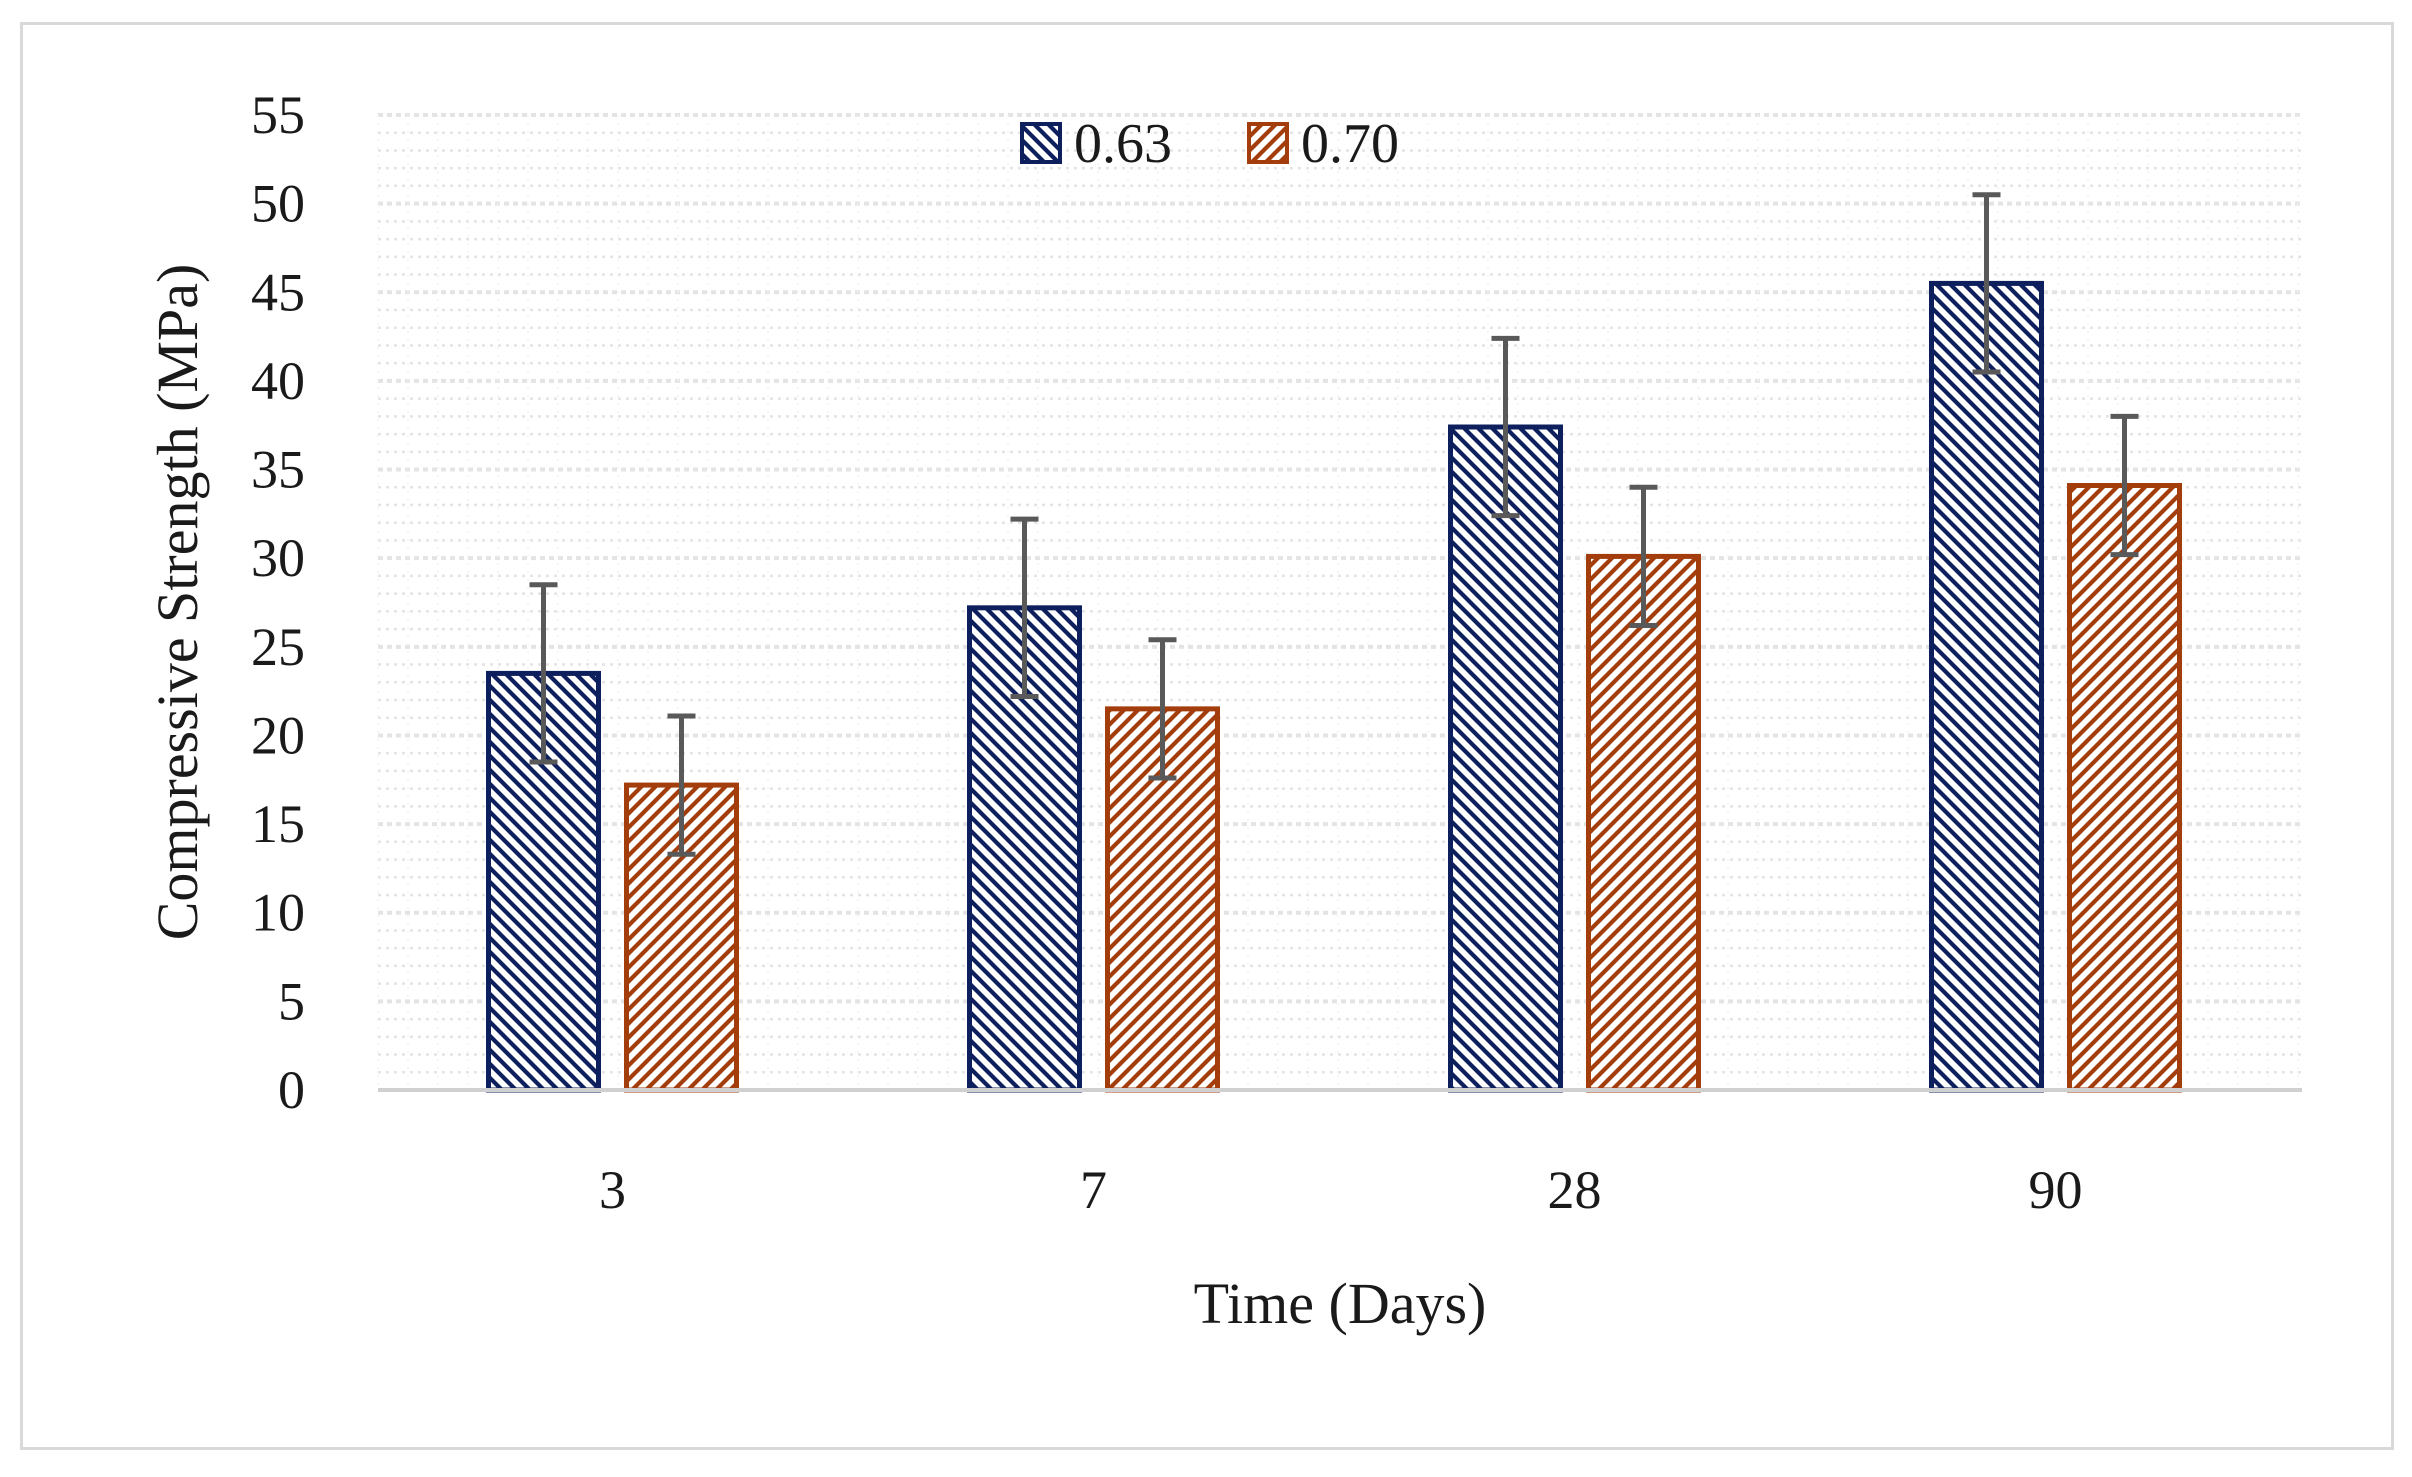  Describe the element at coordinates (1340, 1303) in the screenshot. I see `x-axis-title: Time (Days)` at that location.